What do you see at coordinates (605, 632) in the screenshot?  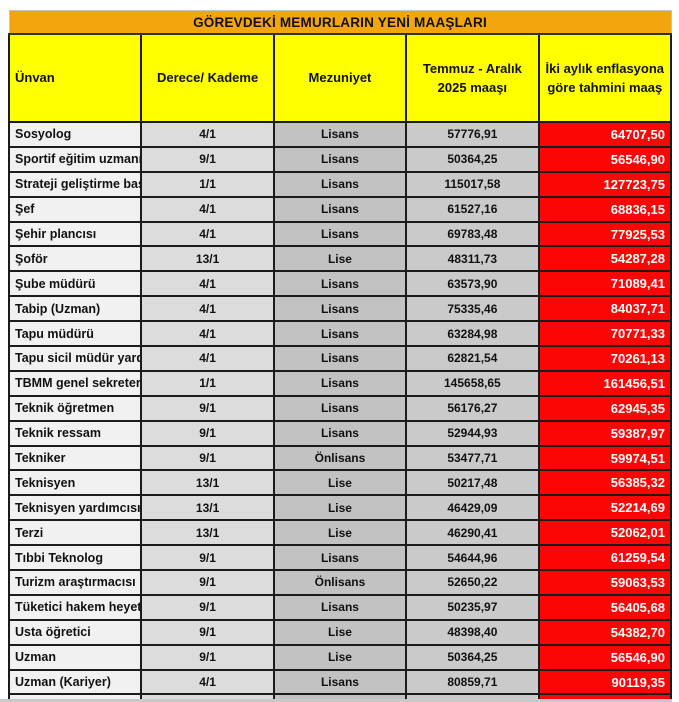 I see `cell-tahmini-maas: 54382,70` at bounding box center [605, 632].